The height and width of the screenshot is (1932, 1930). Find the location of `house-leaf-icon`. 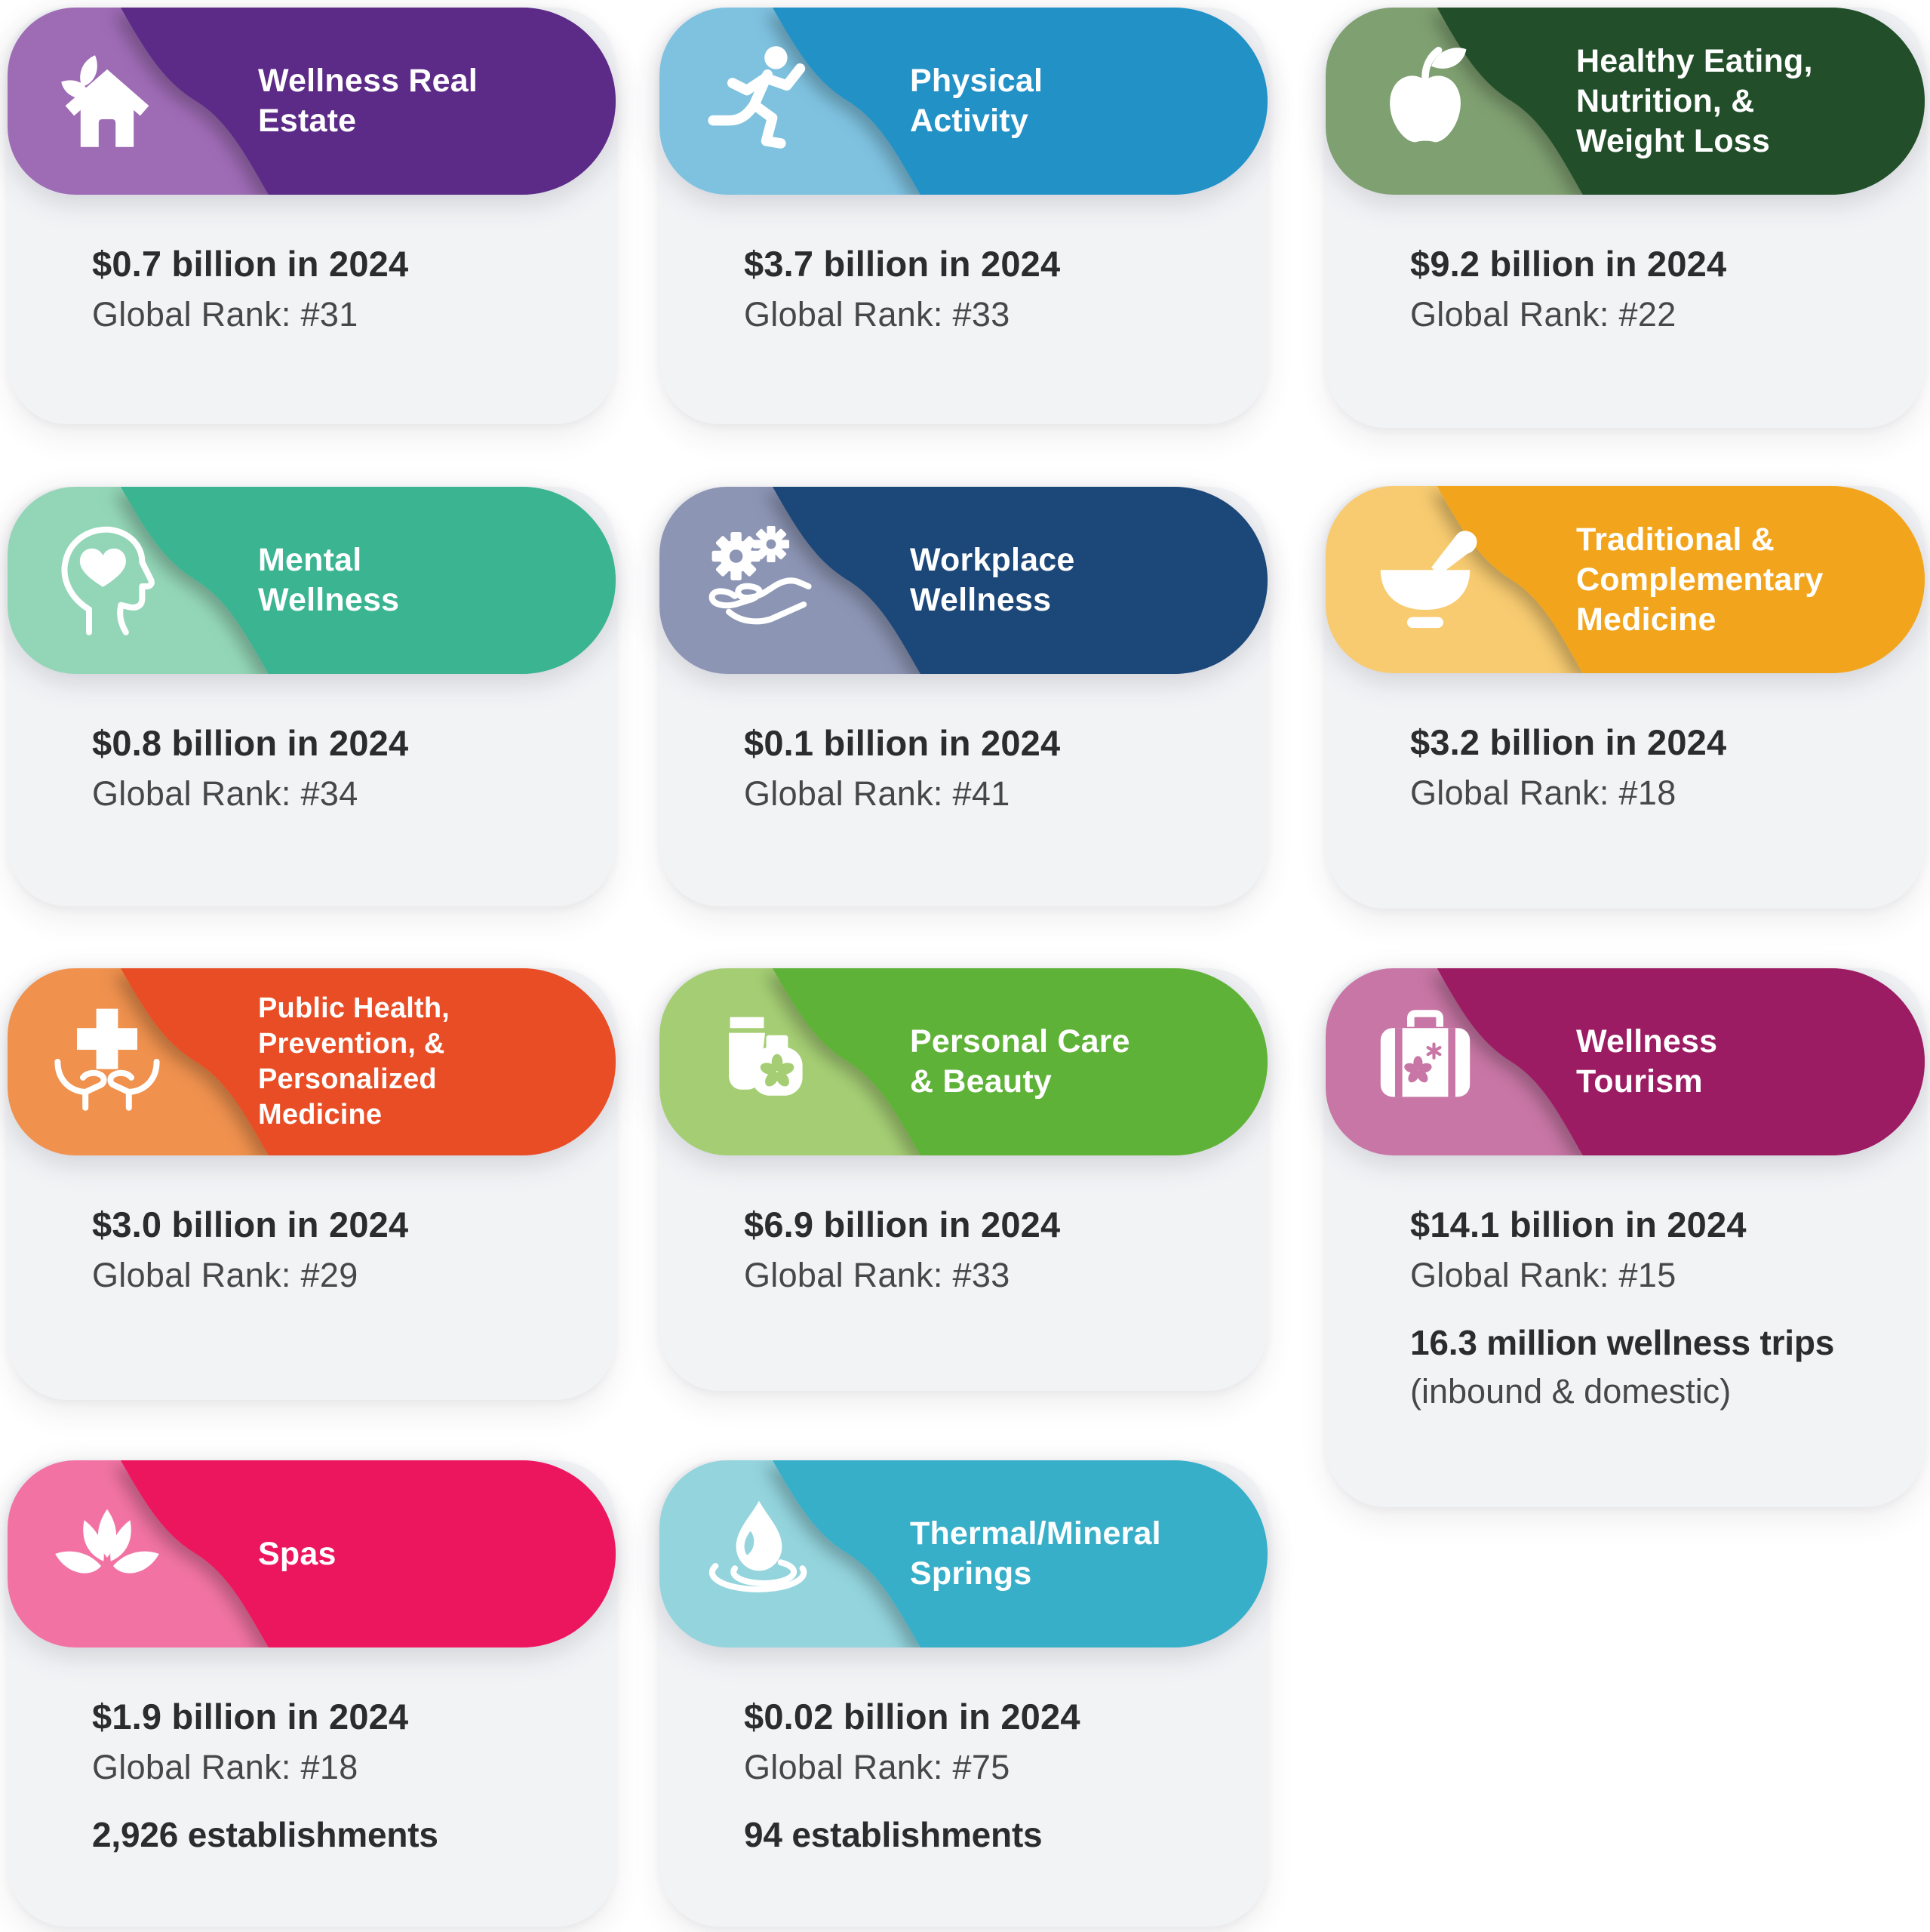

house-leaf-icon is located at coordinates (107, 101).